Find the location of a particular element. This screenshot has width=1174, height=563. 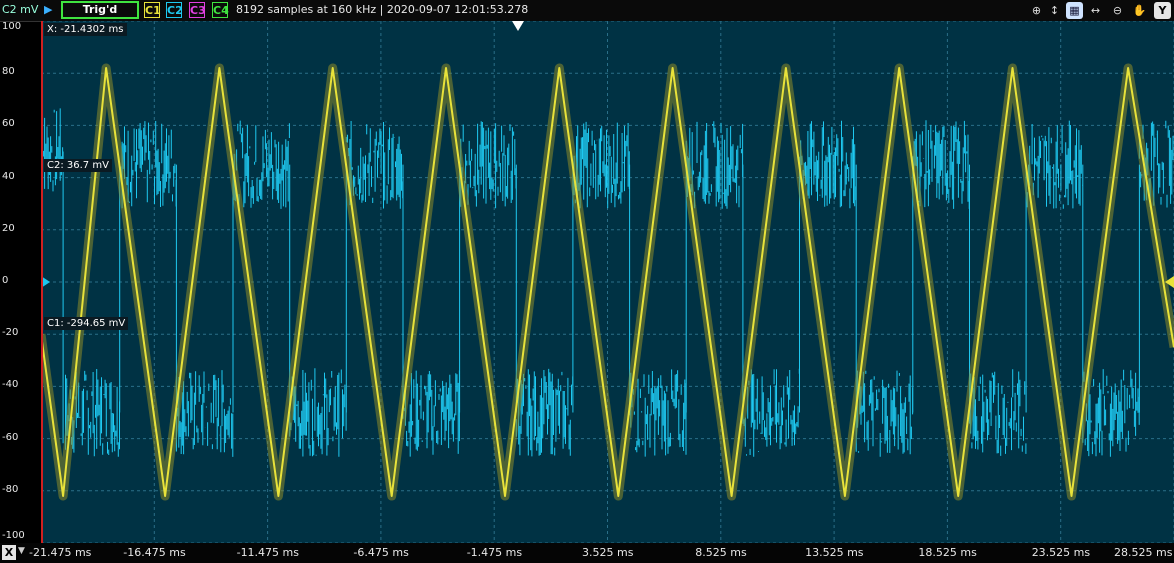

y-tick-label: 60 is located at coordinates (8, 124).